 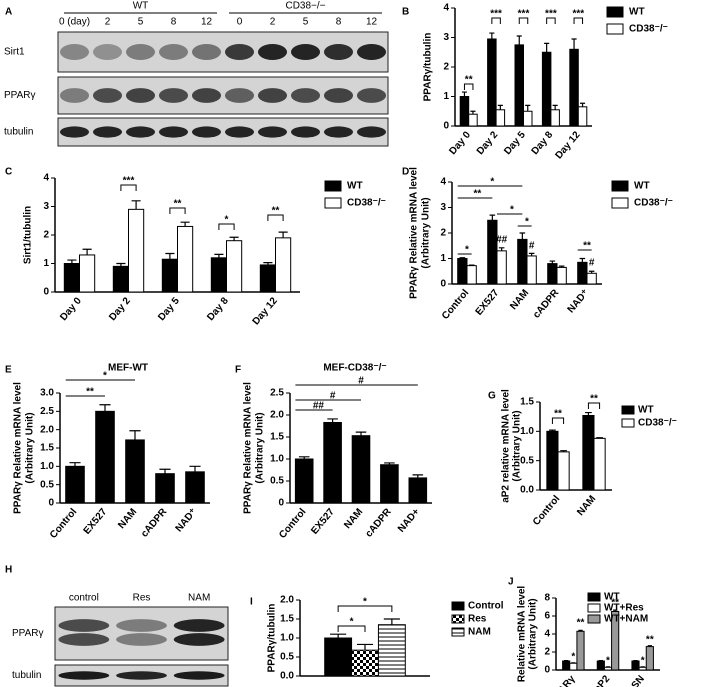 I want to click on y-axis-label: PPARγ Relative mRNA level, so click(x=18, y=448).